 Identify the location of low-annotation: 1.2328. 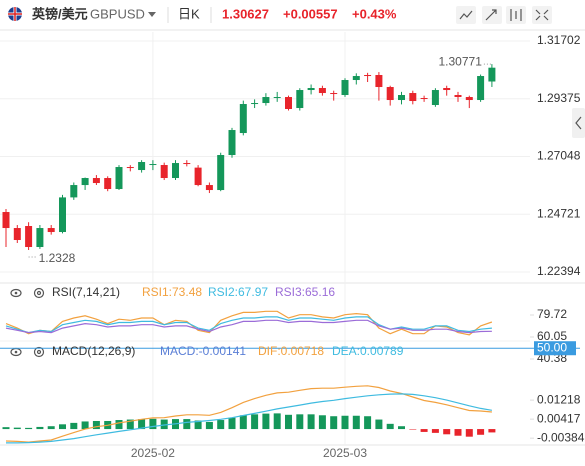
(57, 258).